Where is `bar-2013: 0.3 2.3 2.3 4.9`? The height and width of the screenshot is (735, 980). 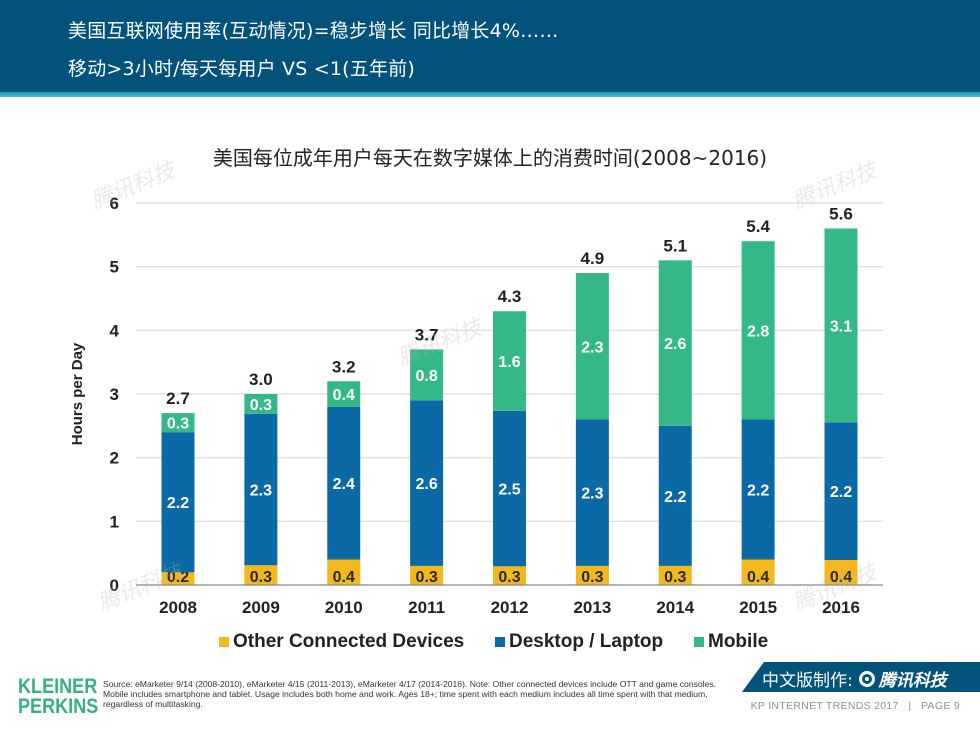 bar-2013: 0.3 2.3 2.3 4.9 is located at coordinates (592, 417).